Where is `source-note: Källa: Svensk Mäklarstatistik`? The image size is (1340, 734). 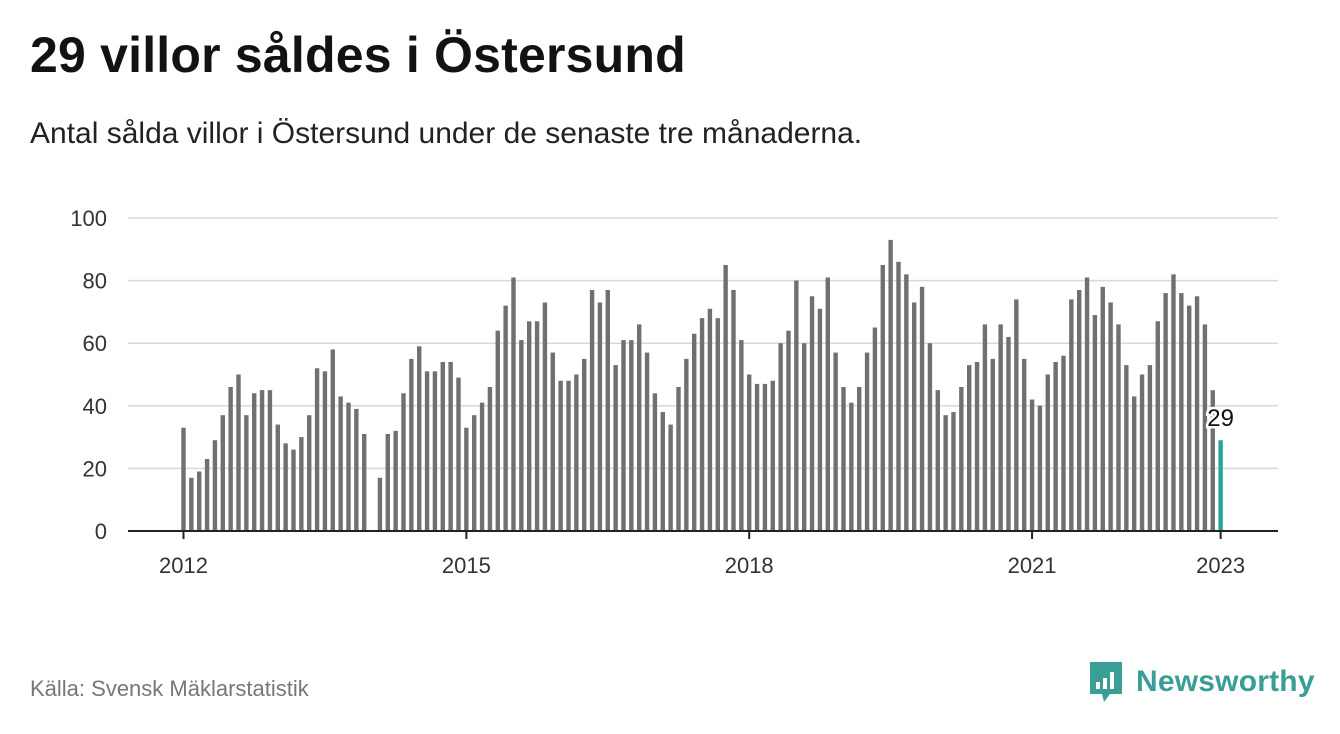 source-note: Källa: Svensk Mäklarstatistik is located at coordinates (169, 688).